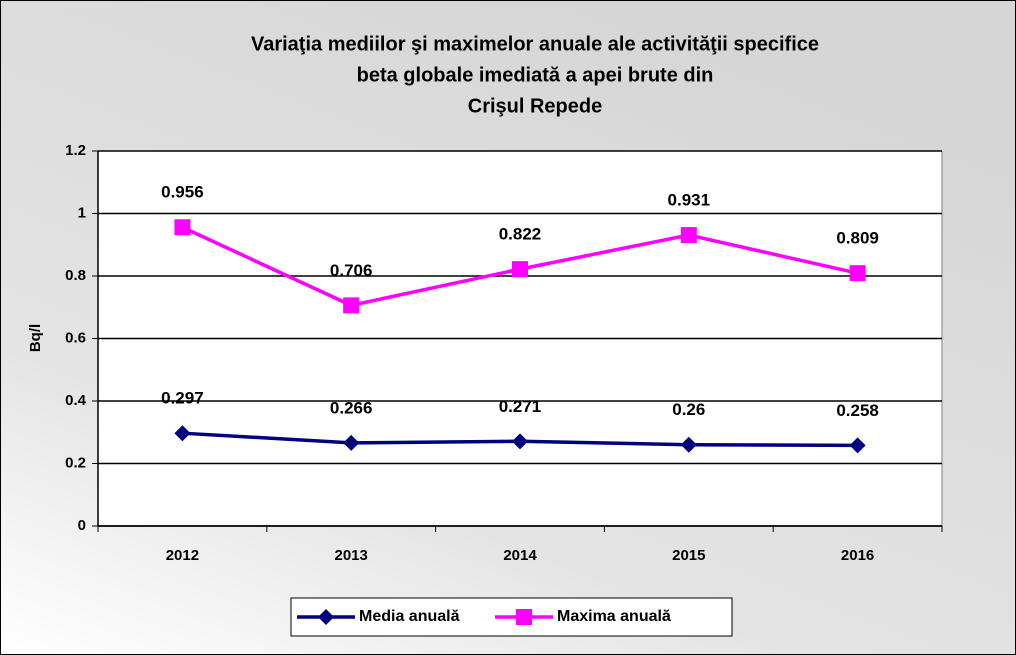 The image size is (1016, 655). Describe the element at coordinates (409, 616) in the screenshot. I see `legend-label: Media anuală` at that location.